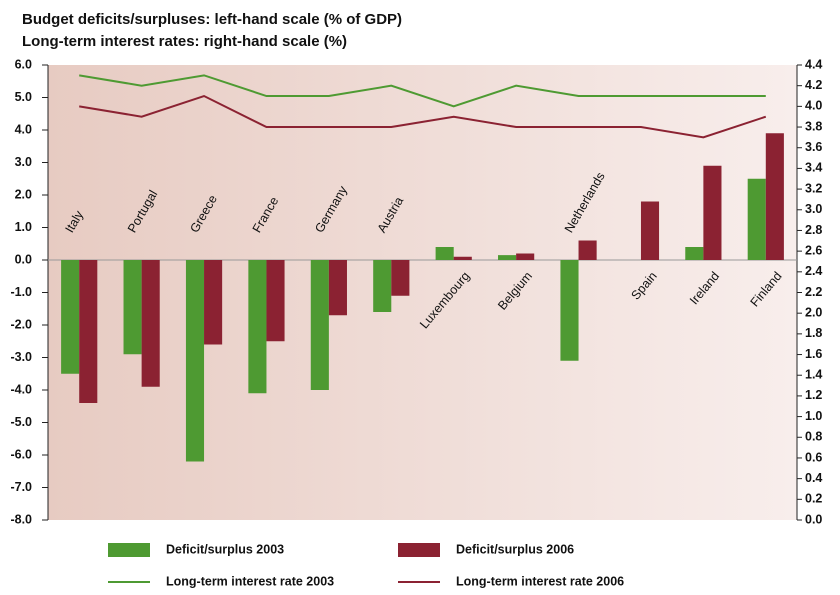 The height and width of the screenshot is (595, 840). What do you see at coordinates (250, 581) in the screenshot?
I see `legend-label: Long-term interest rate 2003` at bounding box center [250, 581].